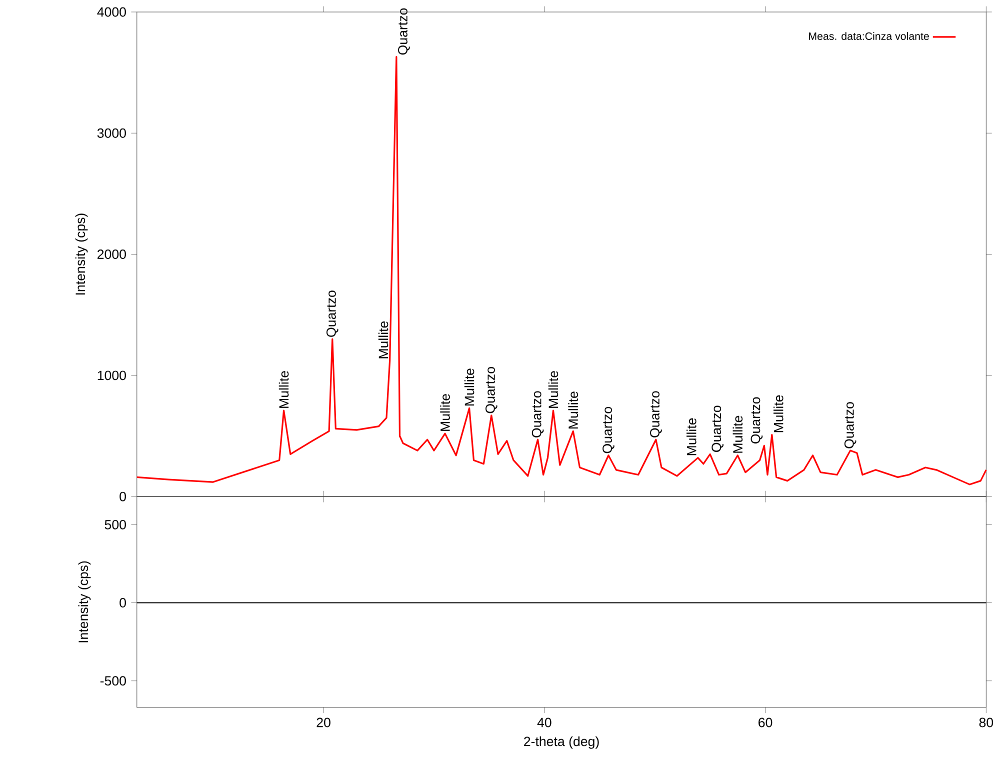  I want to click on y-tick-label: -500, so click(113, 681).